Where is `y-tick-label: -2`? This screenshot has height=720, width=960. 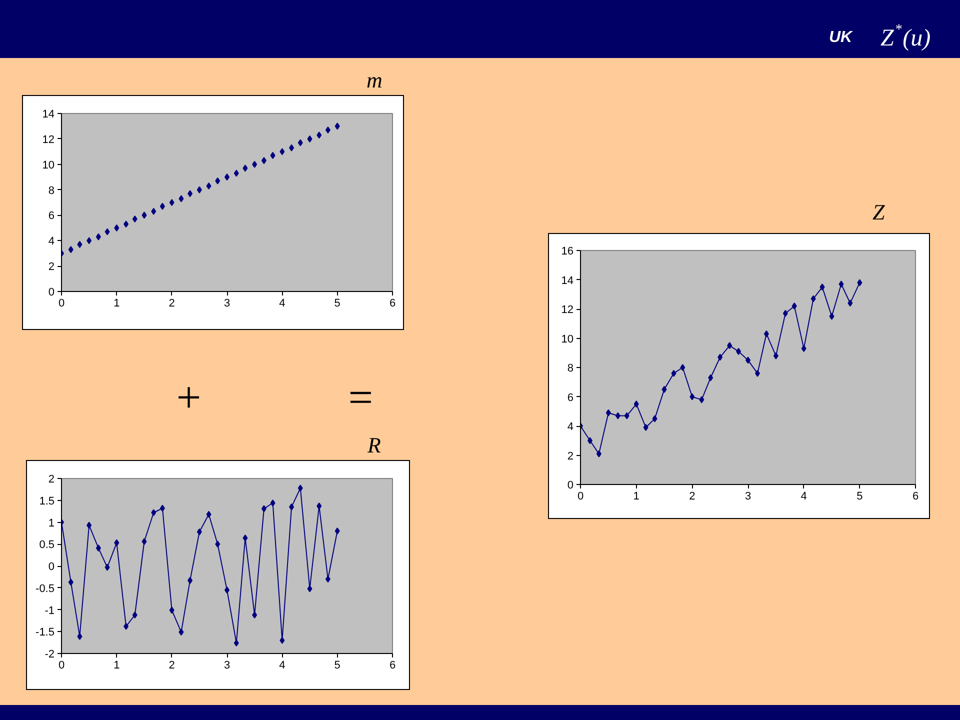 y-tick-label: -2 is located at coordinates (49, 654).